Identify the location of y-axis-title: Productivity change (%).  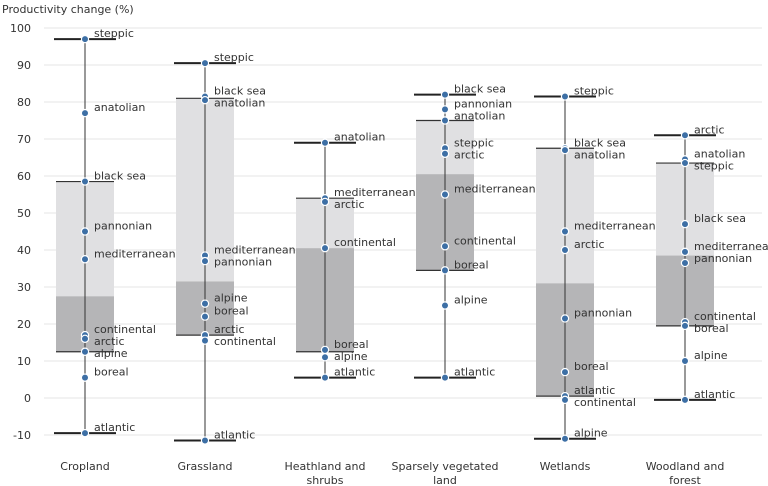
(68, 9).